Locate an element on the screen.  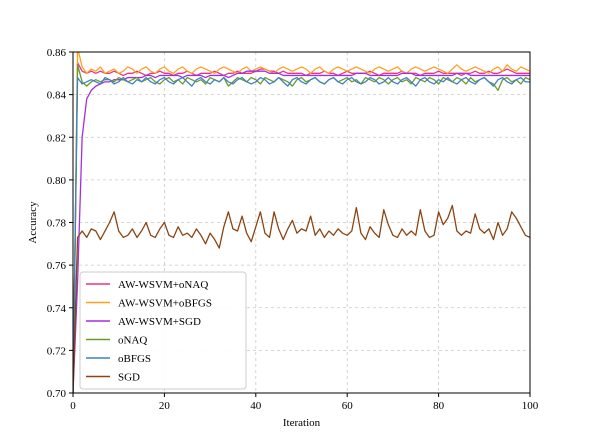
y-tick-label: 0.86 is located at coordinates (57, 53).